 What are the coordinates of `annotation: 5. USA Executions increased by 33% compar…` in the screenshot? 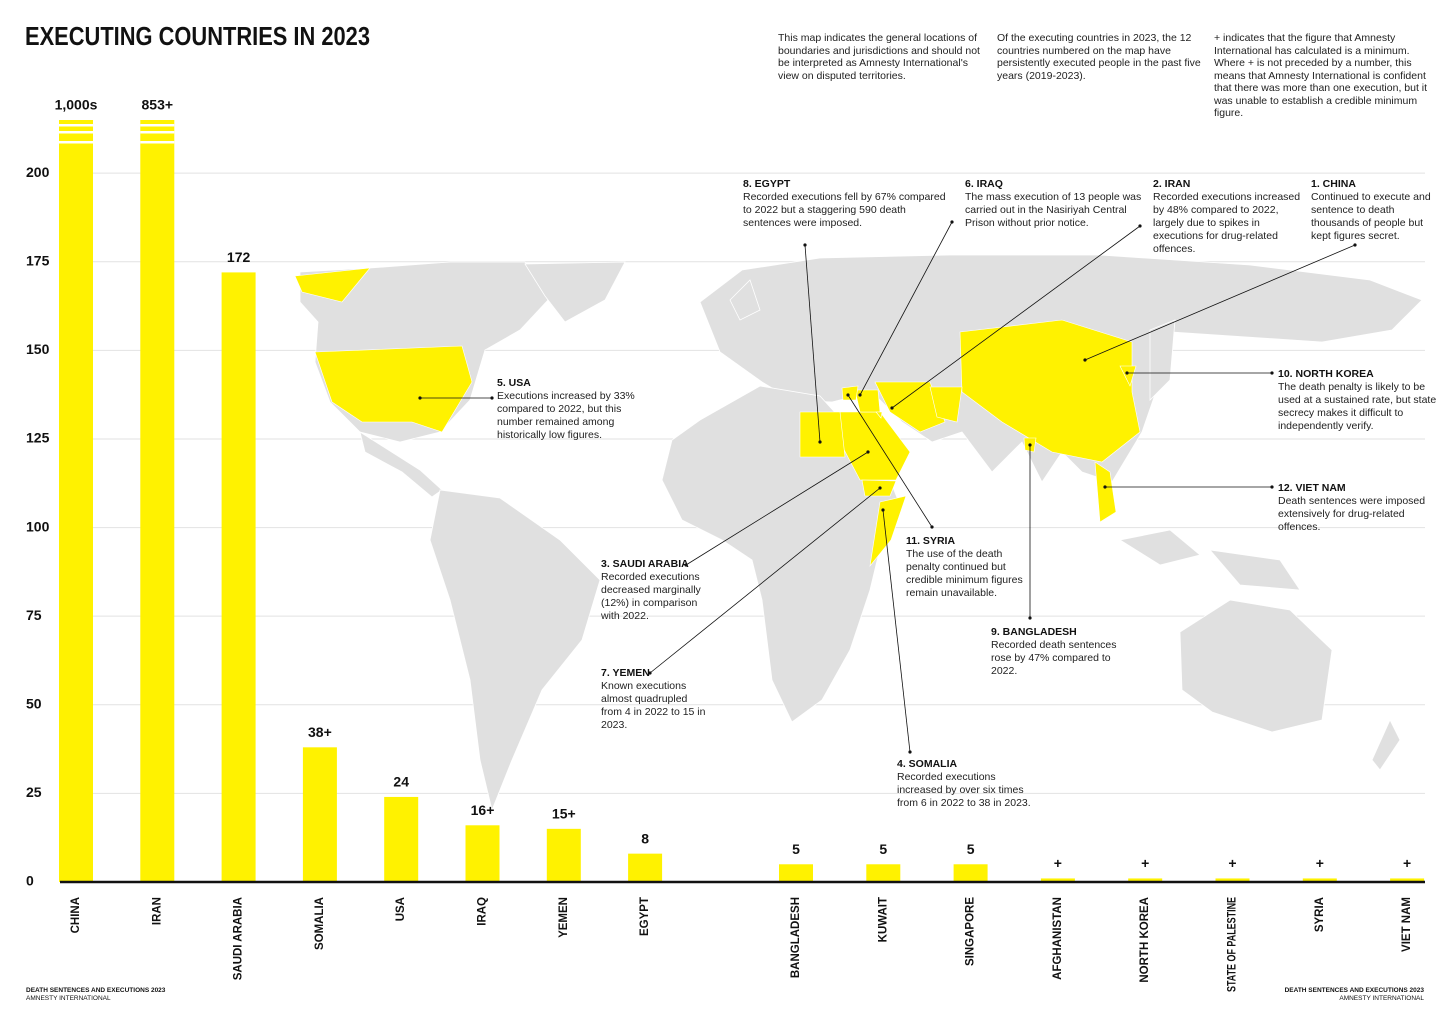 It's located at (569, 409).